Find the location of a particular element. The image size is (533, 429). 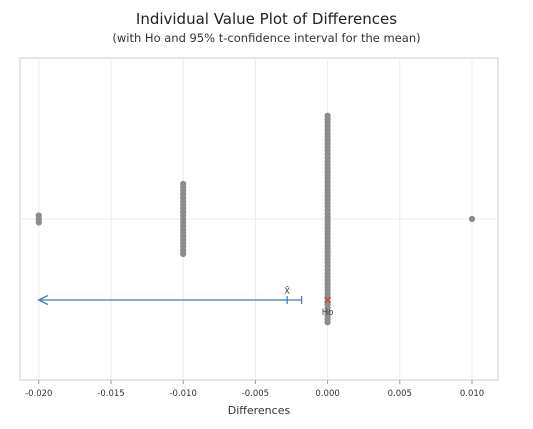

x-tick-label: 0.000 is located at coordinates (327, 394).